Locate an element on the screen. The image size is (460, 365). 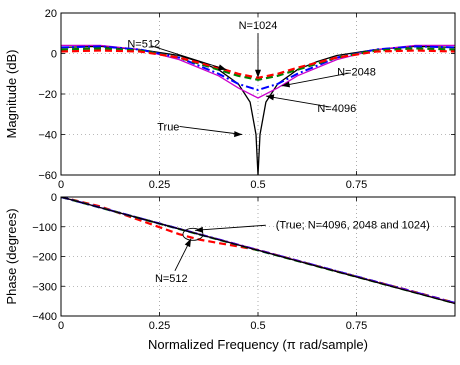
annotations: (True; N=4096, 2048 and 1024) N=512 is located at coordinates (292, 252).